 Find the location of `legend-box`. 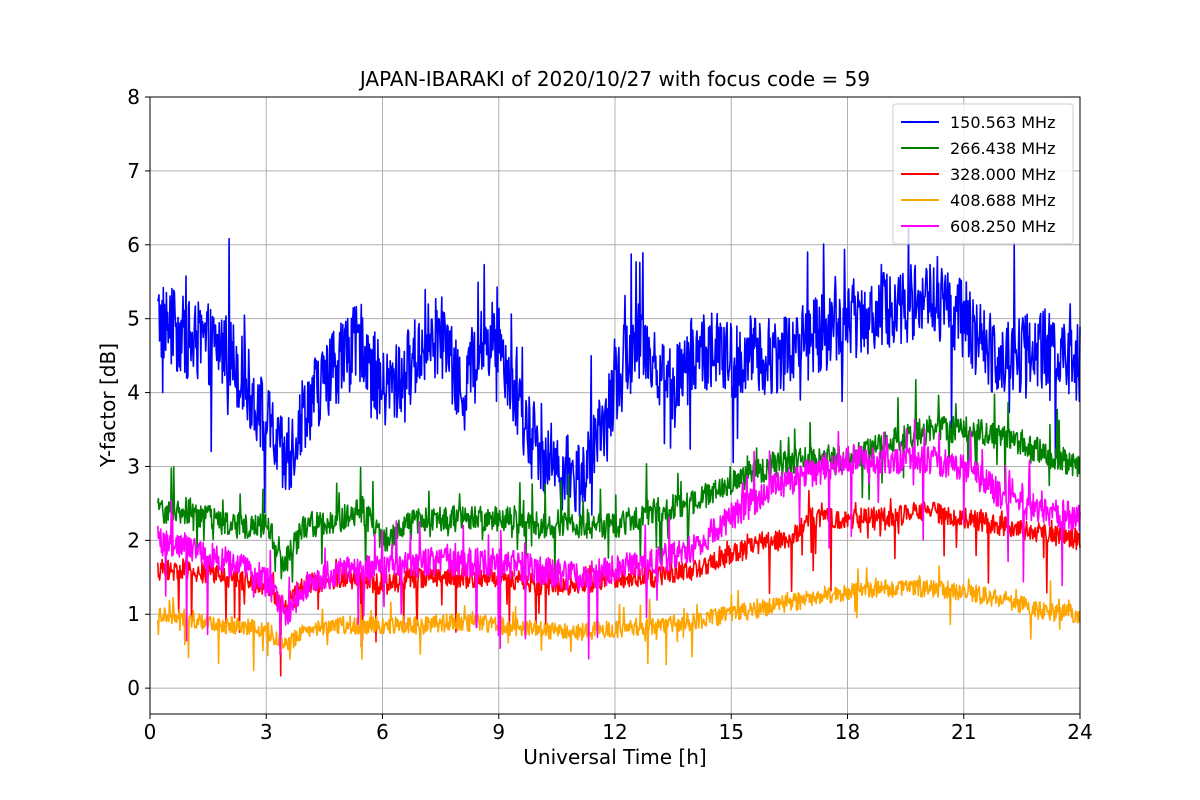

legend-box is located at coordinates (983, 174).